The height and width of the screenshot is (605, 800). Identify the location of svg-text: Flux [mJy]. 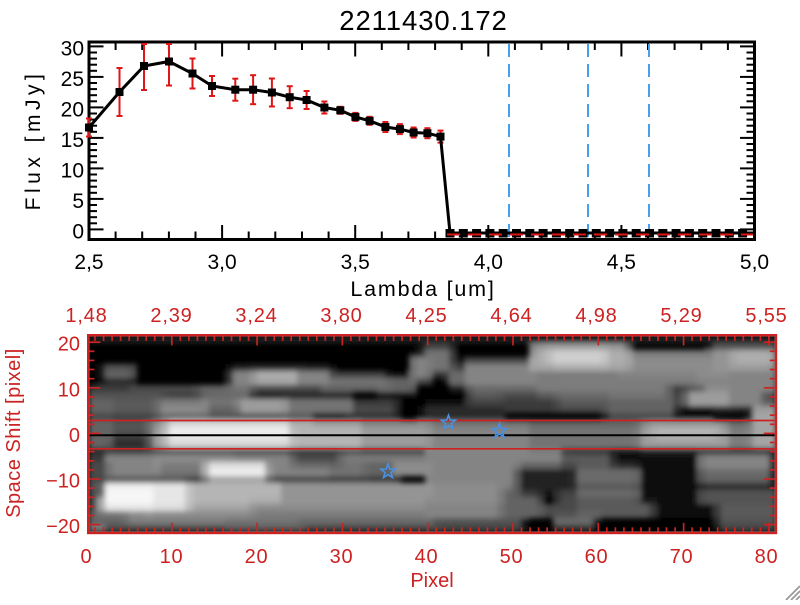
(33, 140).